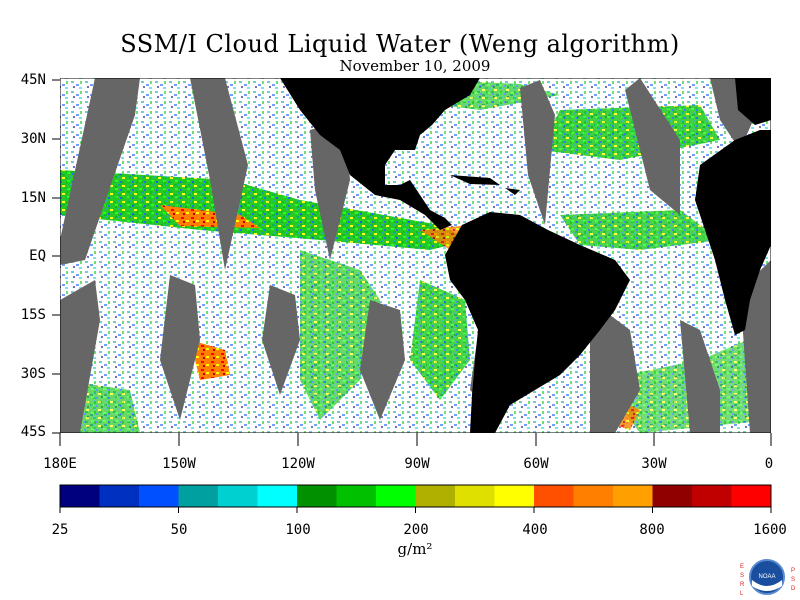  Describe the element at coordinates (380, 154) in the screenshot. I see `north-america` at that location.